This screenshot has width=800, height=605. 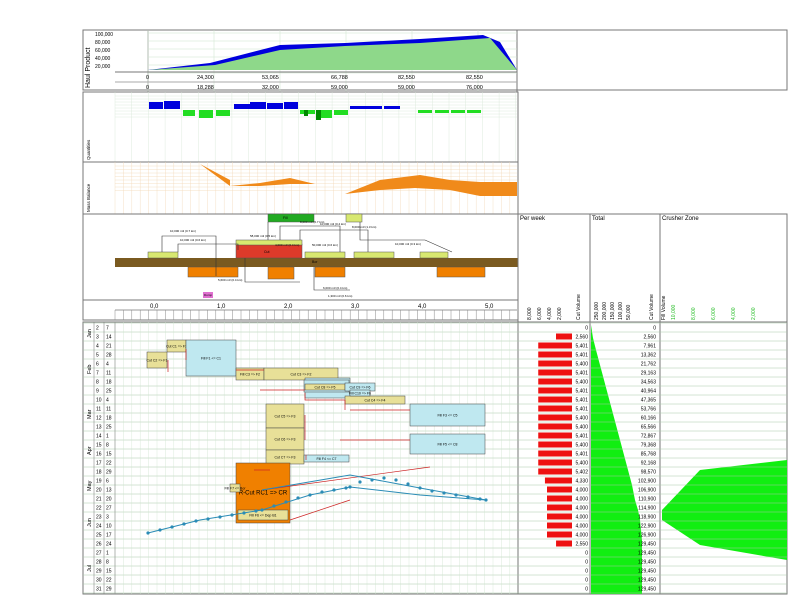 What do you see at coordinates (107, 482) in the screenshot?
I see `row-day: 6` at bounding box center [107, 482].